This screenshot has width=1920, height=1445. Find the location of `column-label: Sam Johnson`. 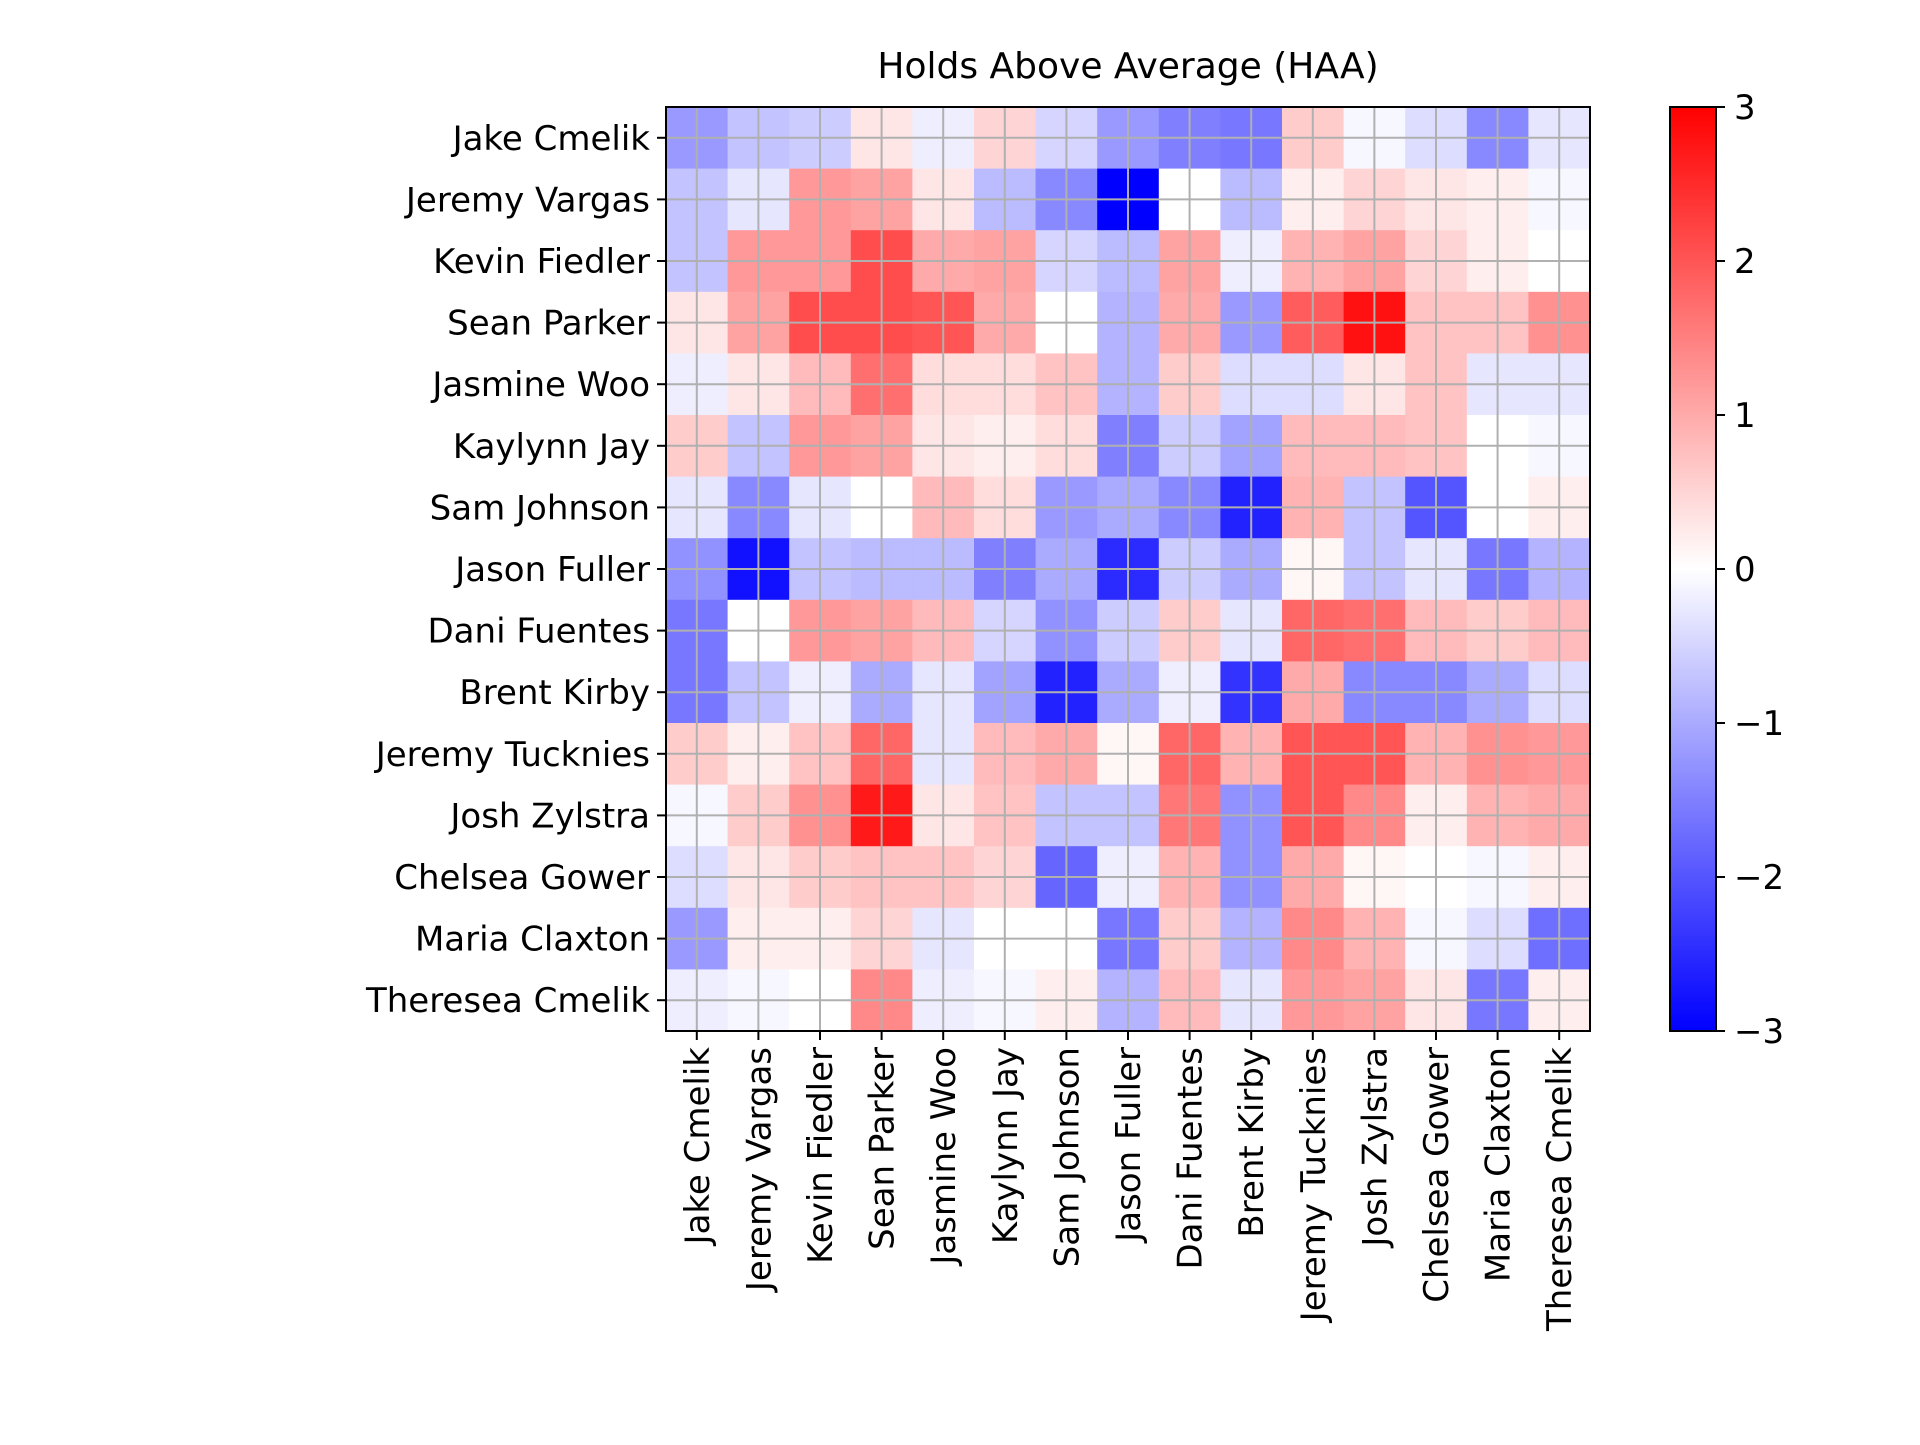

column-label: Sam Johnson is located at coordinates (1067, 1157).